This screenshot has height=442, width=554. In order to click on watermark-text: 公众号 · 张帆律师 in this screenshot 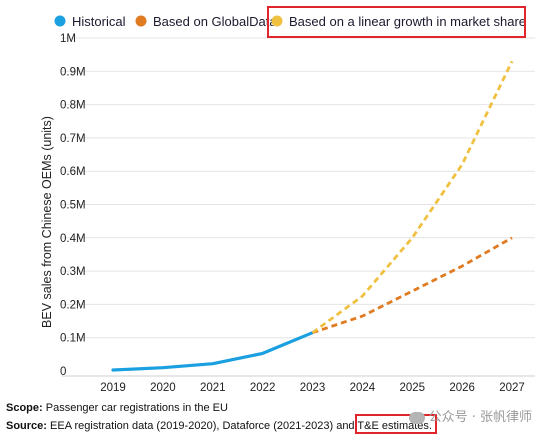, I will do `click(480, 417)`.